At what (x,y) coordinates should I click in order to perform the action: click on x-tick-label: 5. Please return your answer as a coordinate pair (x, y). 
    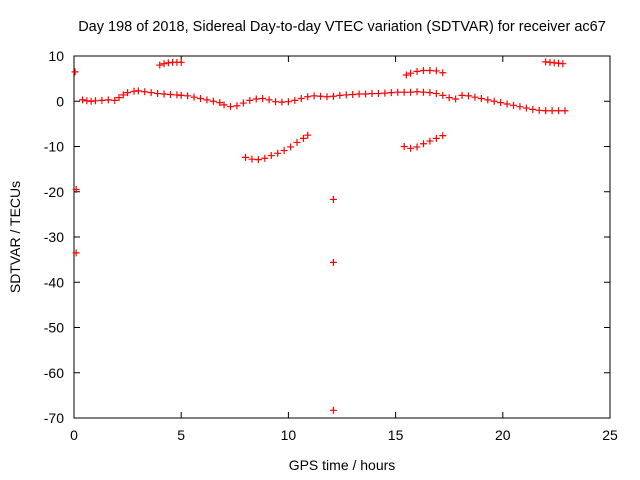
    Looking at the image, I should click on (181, 435).